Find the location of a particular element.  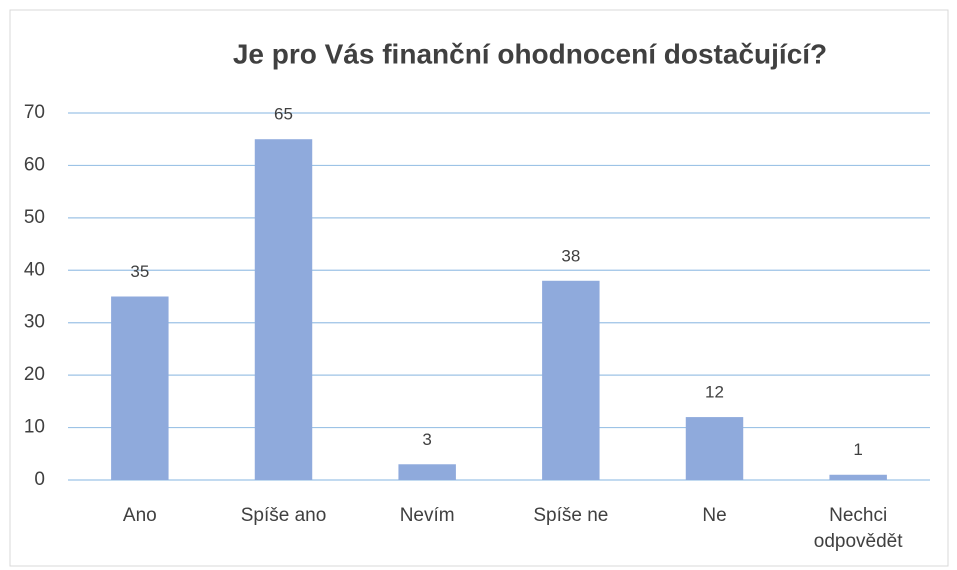

x-tick-label: Ne is located at coordinates (714, 515).